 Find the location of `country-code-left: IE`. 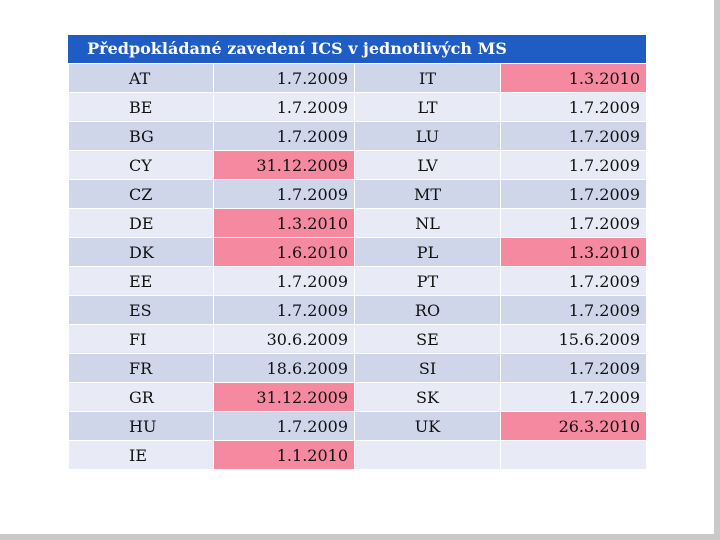

country-code-left: IE is located at coordinates (141, 455).